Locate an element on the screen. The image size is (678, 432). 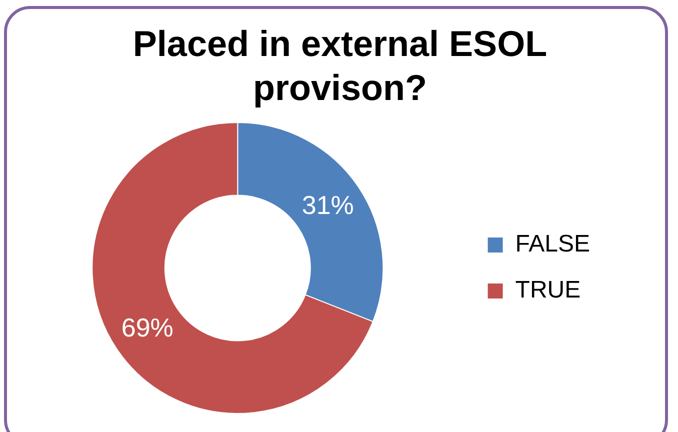
legend-label: TRUE is located at coordinates (548, 290).